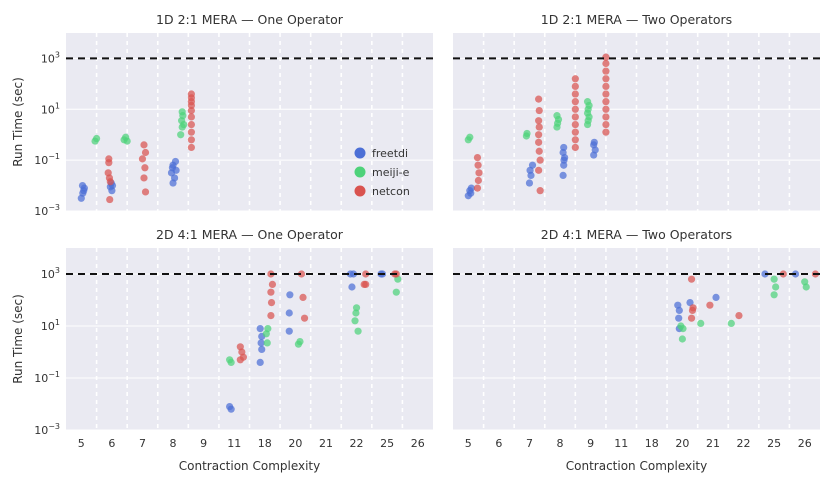  What do you see at coordinates (390, 153) in the screenshot?
I see `legend-label-freetdi: freetdi` at bounding box center [390, 153].